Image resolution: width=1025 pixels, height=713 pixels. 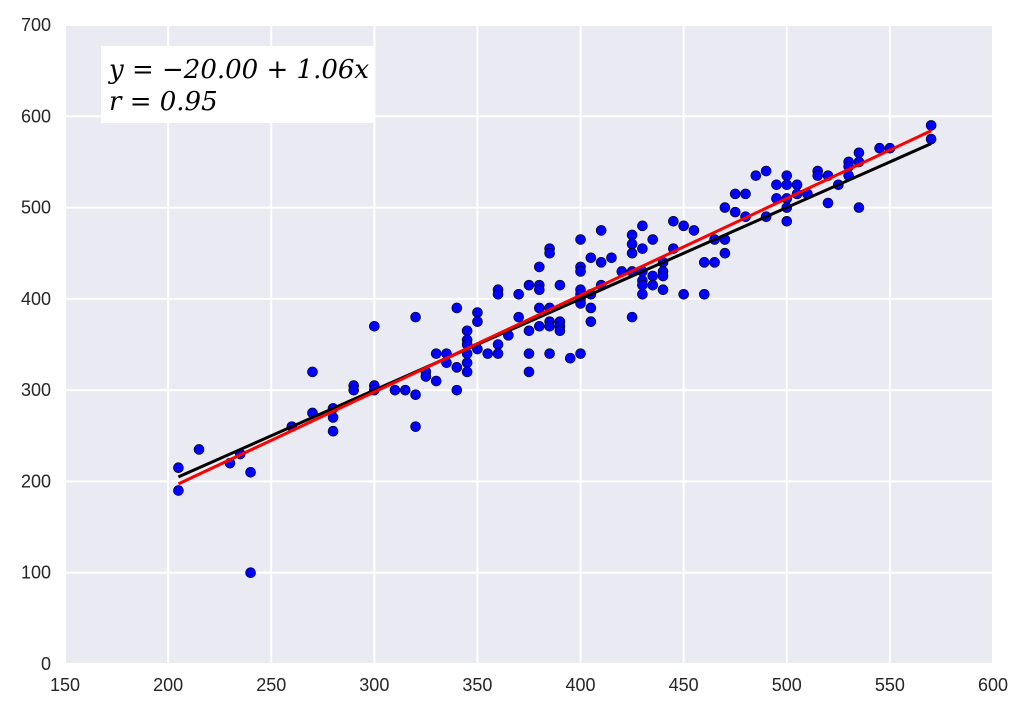 What do you see at coordinates (477, 685) in the screenshot?
I see `x-tick-label: 350` at bounding box center [477, 685].